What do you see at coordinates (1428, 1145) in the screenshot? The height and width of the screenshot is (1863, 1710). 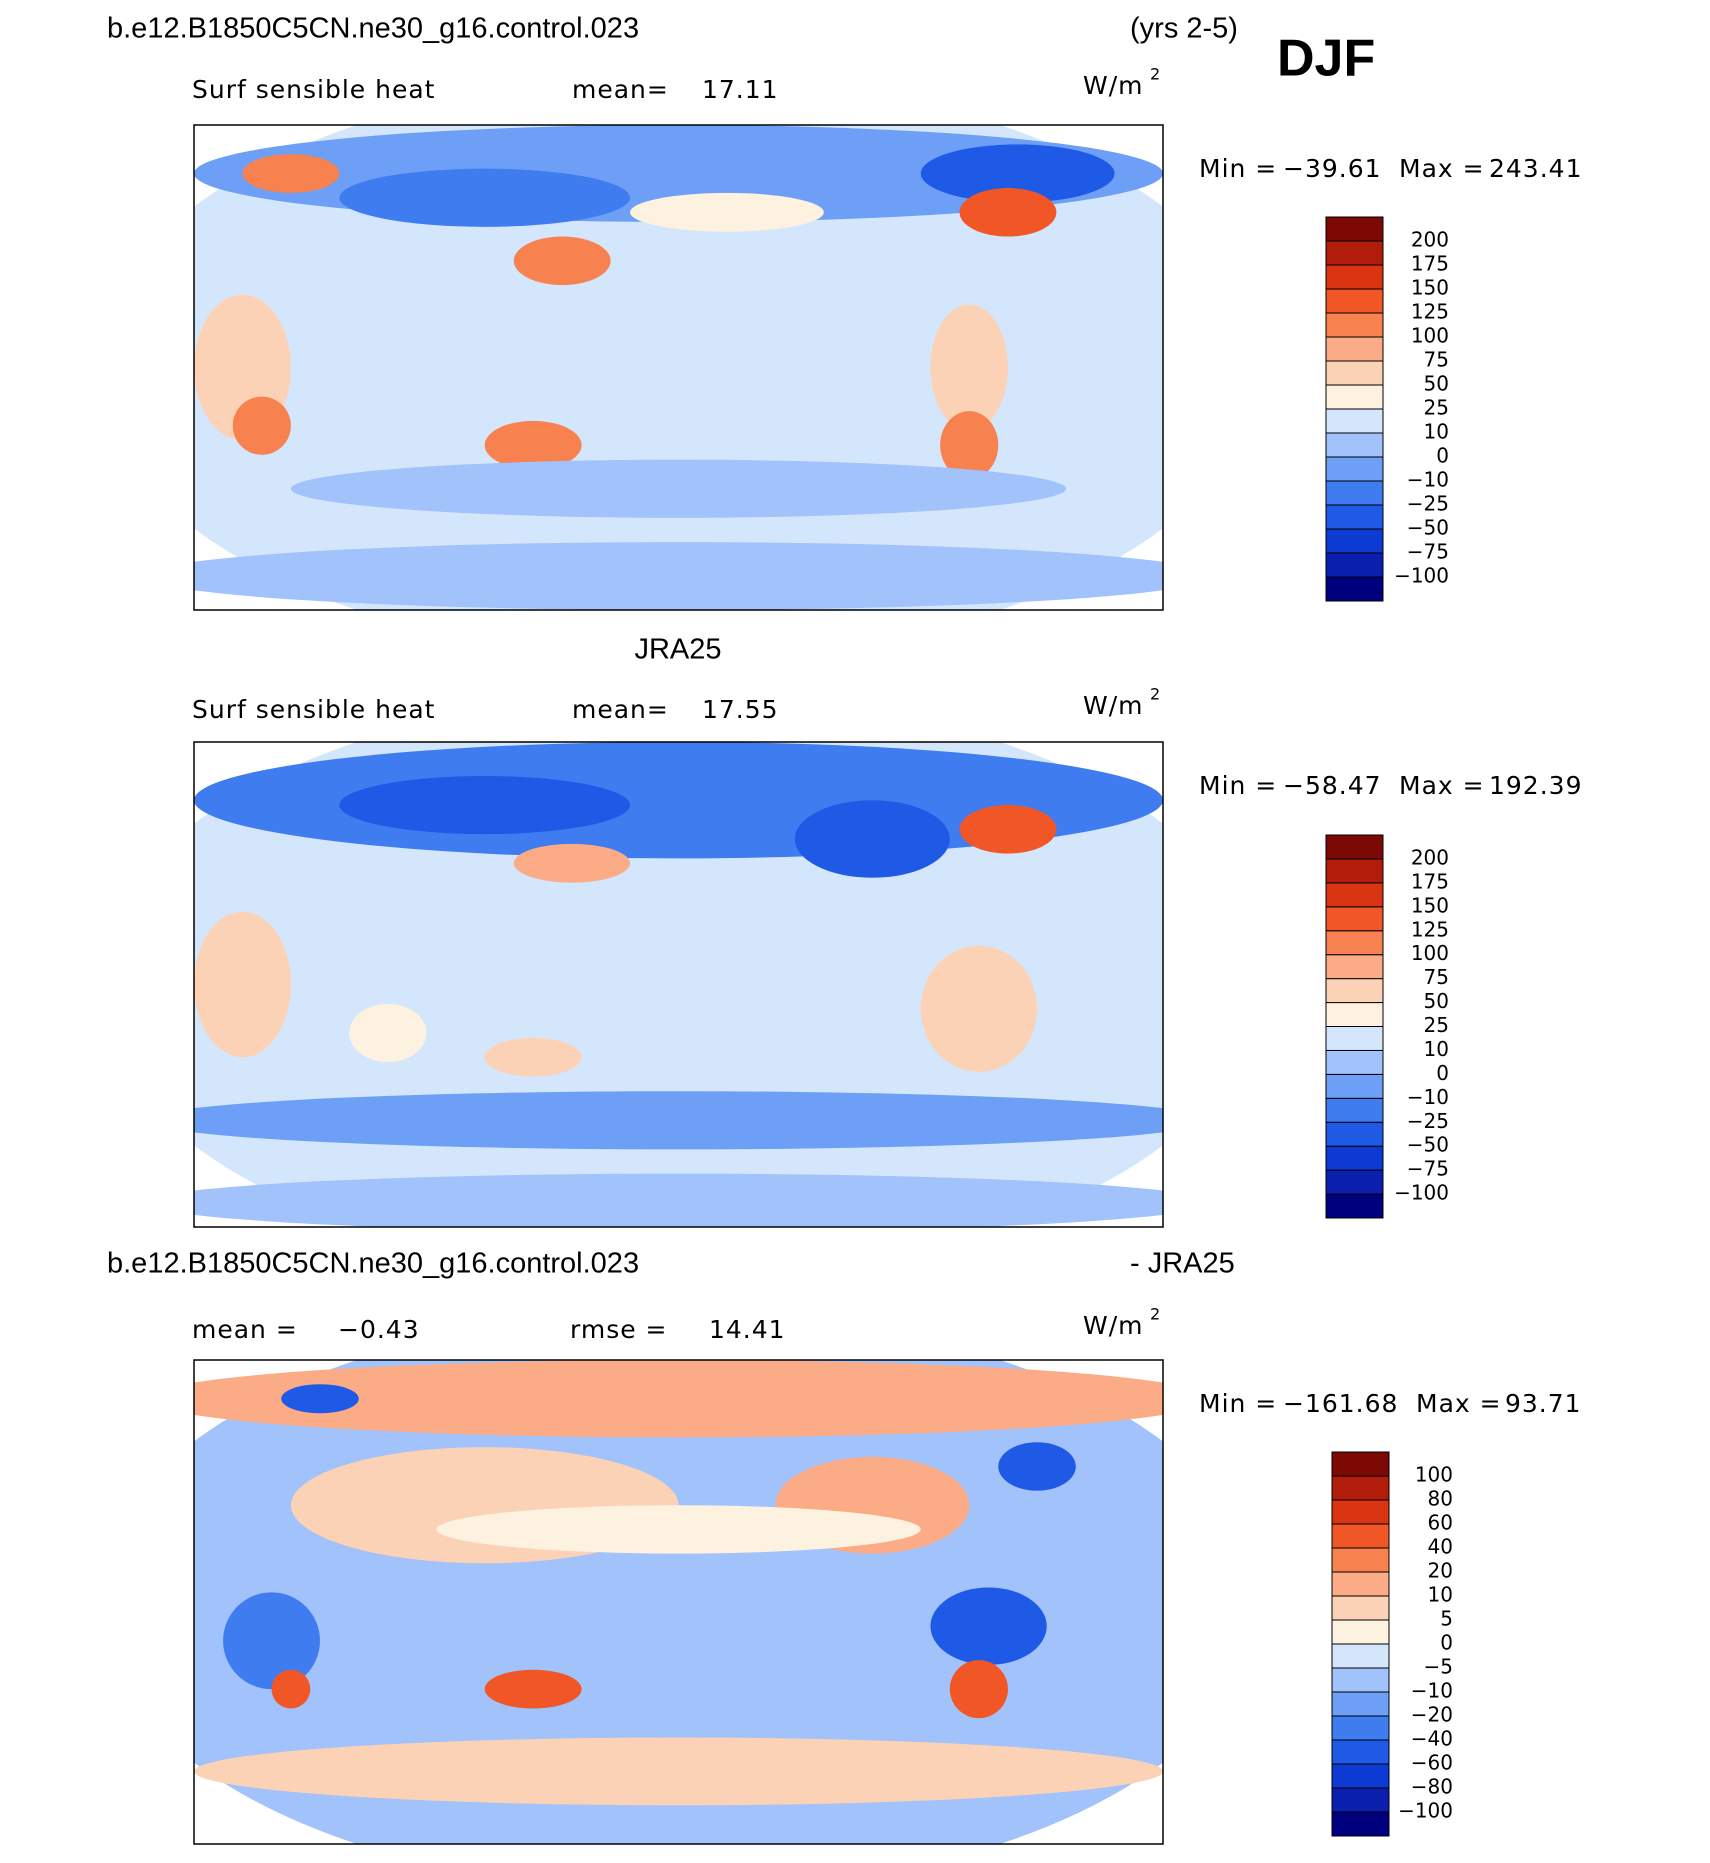 I see `colorbar-label: −50` at bounding box center [1428, 1145].